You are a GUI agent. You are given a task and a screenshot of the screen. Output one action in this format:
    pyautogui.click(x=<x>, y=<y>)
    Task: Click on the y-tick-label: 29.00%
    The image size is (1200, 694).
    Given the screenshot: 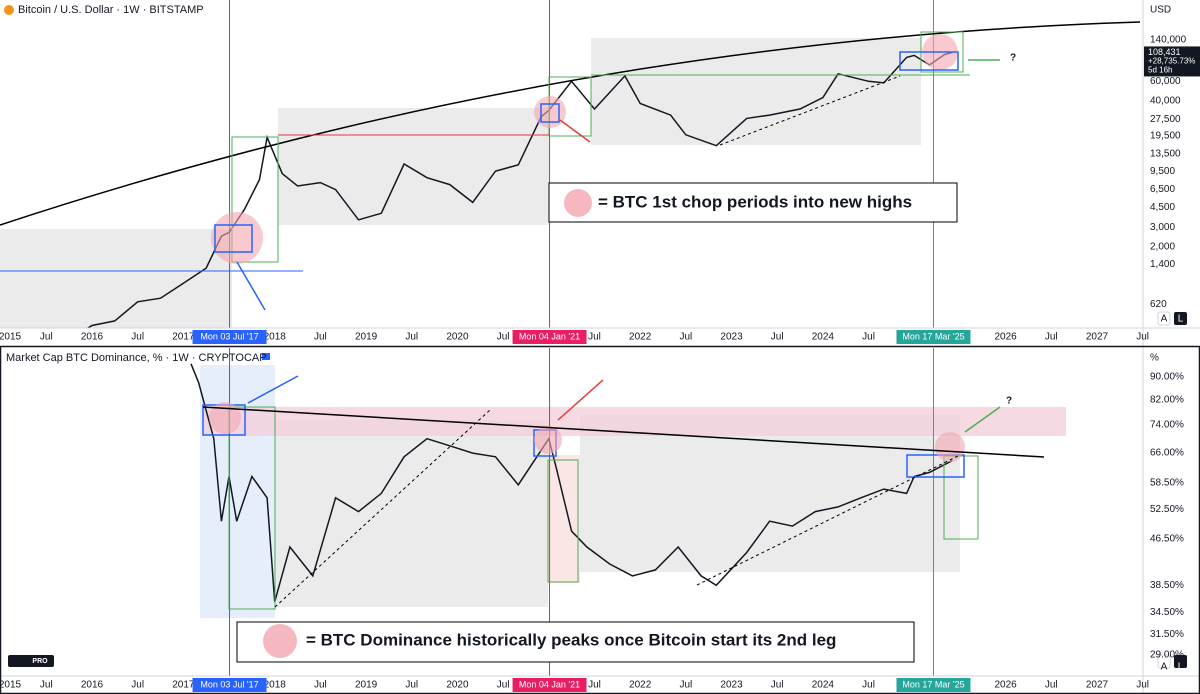 What is the action you would take?
    pyautogui.click(x=1167, y=654)
    